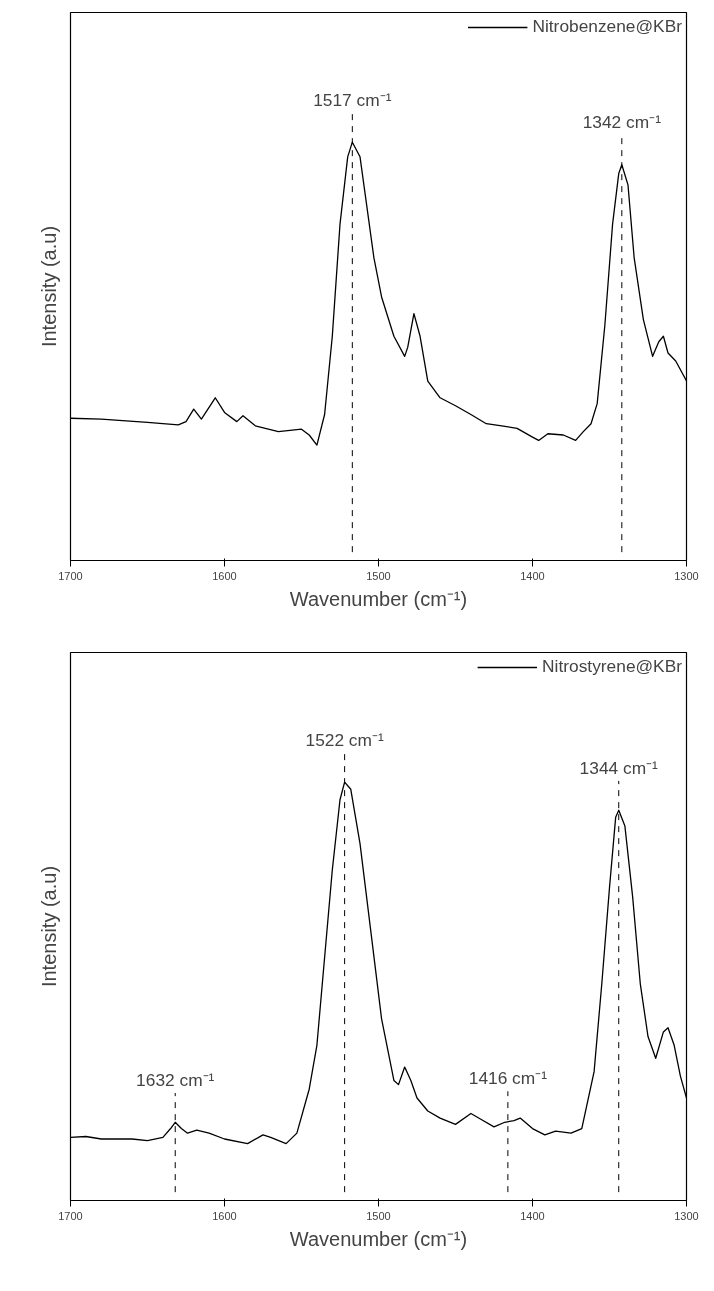 The width and height of the screenshot is (714, 1291). I want to click on ref-line-label: 1344 cm⁻¹, so click(619, 767).